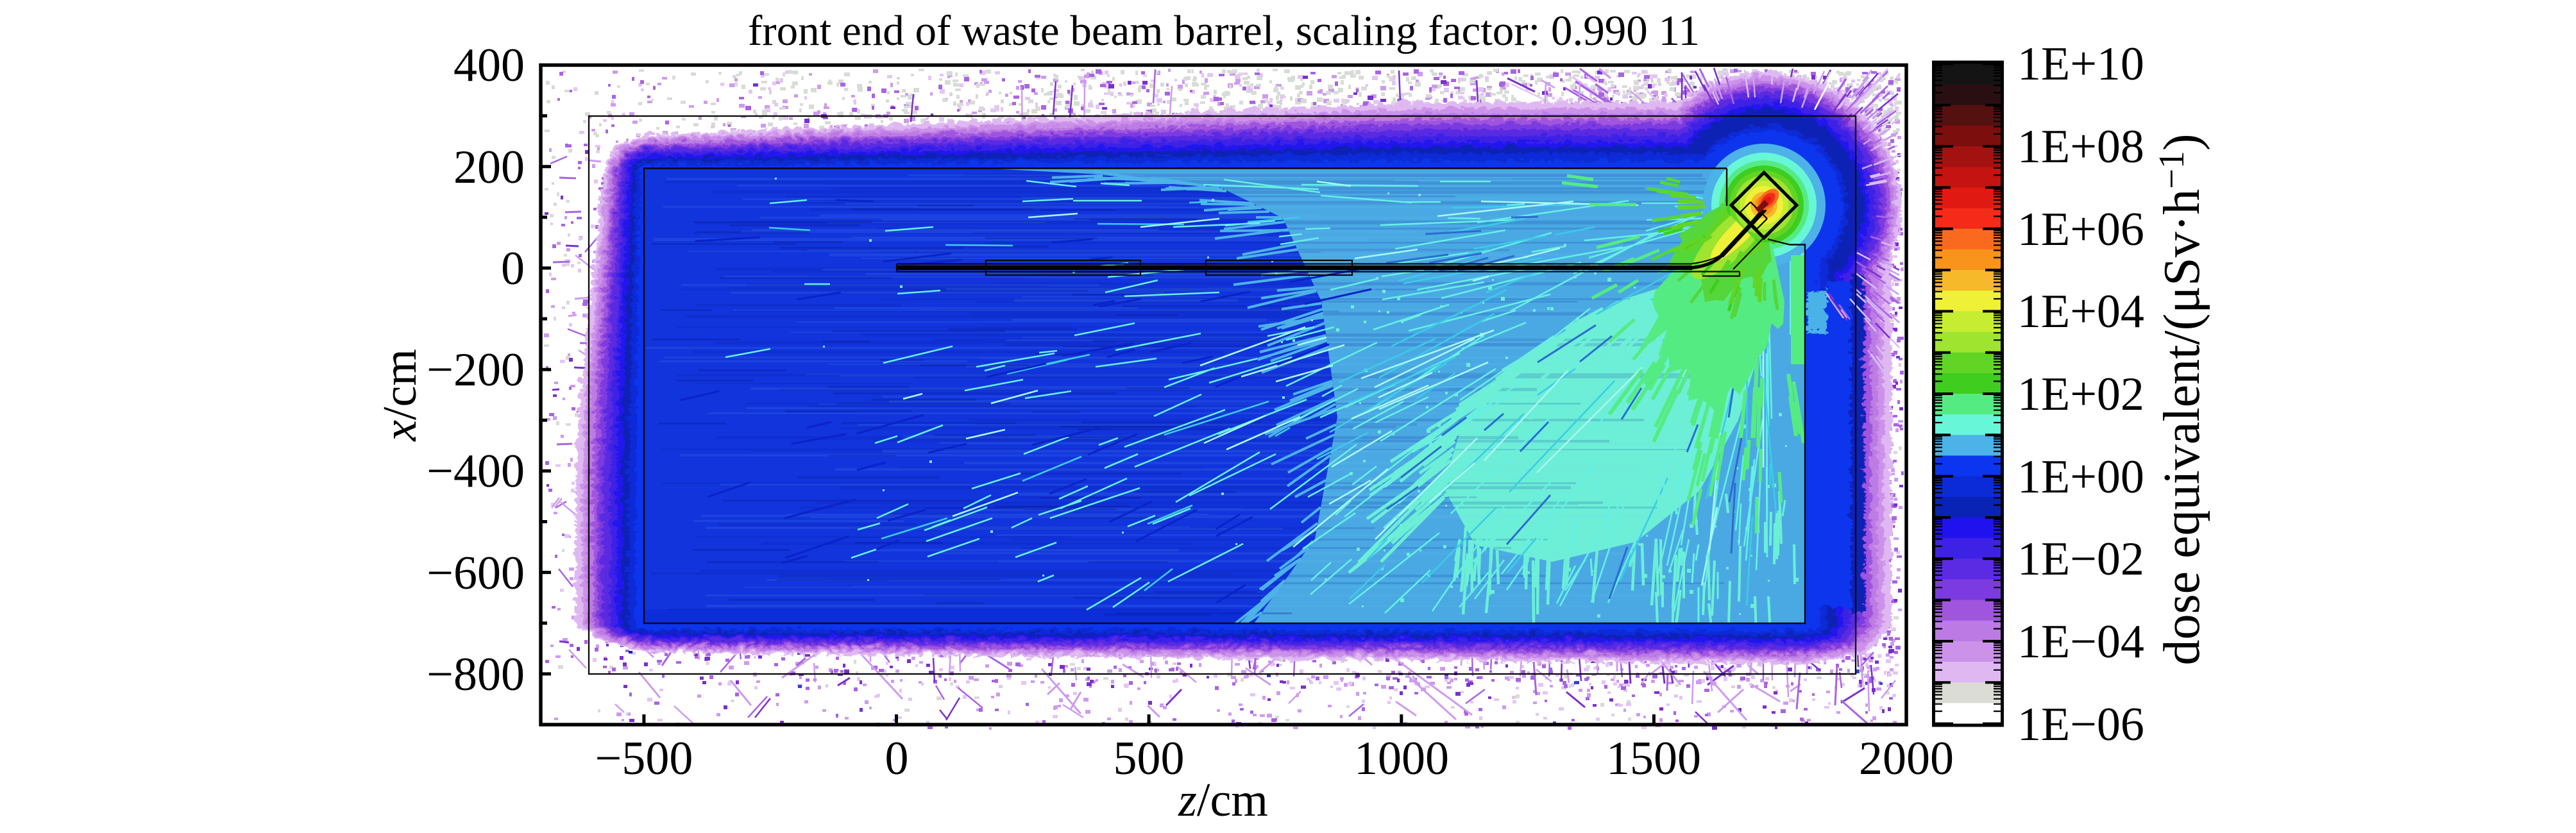 The height and width of the screenshot is (833, 2576). Describe the element at coordinates (1149, 758) in the screenshot. I see `svg-text: 500` at that location.